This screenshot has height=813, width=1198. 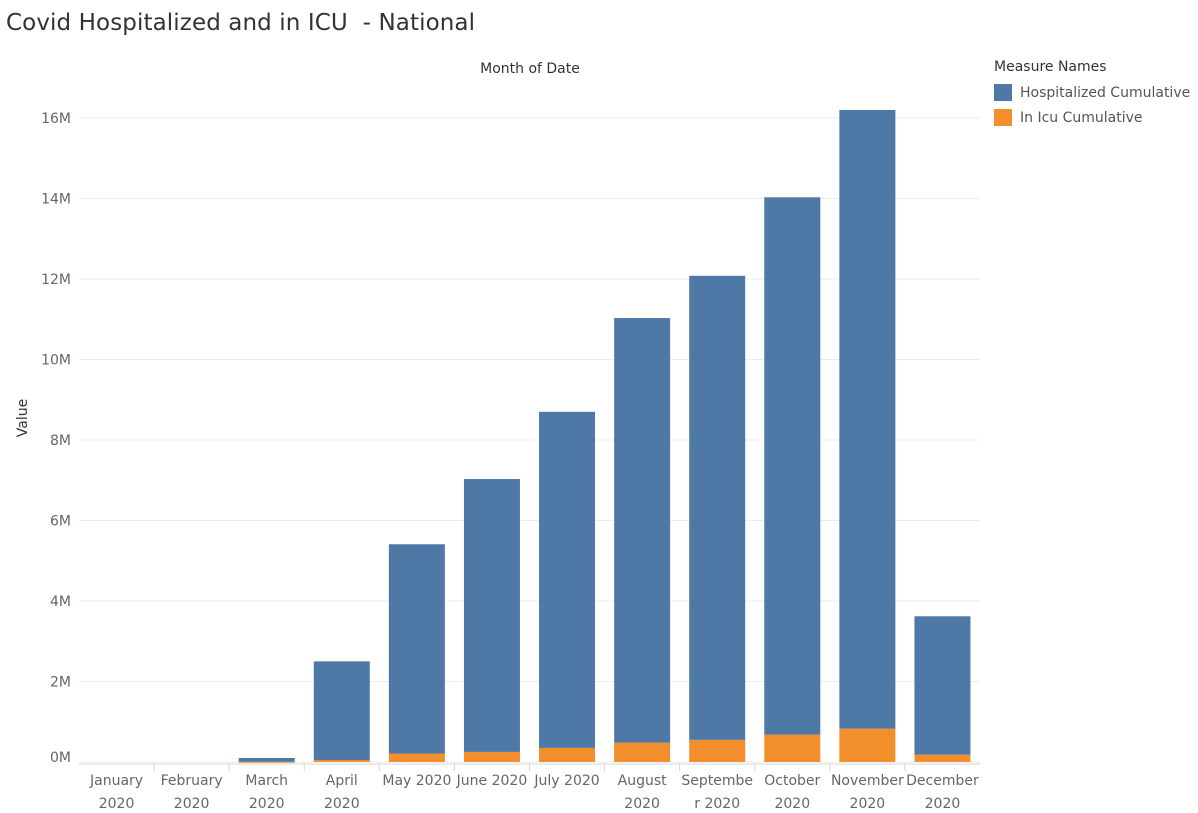 I want to click on y-tick-label: 8M, so click(x=60, y=441).